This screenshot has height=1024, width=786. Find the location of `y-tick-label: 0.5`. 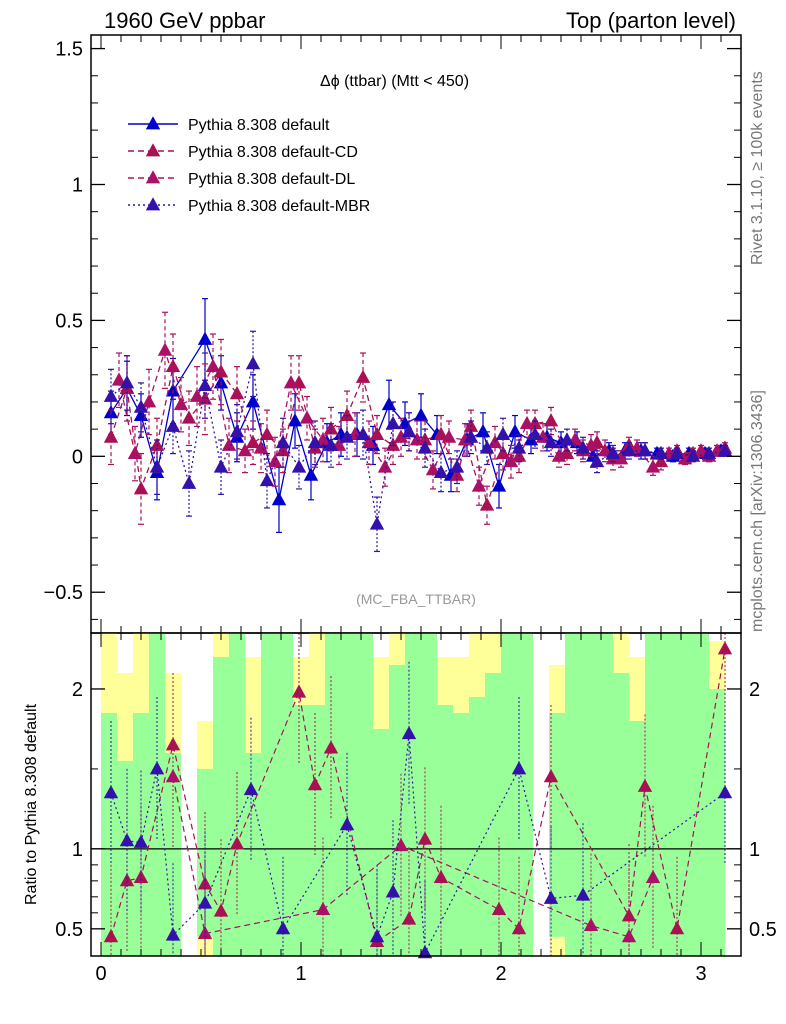

y-tick-label: 0.5 is located at coordinates (69, 321).